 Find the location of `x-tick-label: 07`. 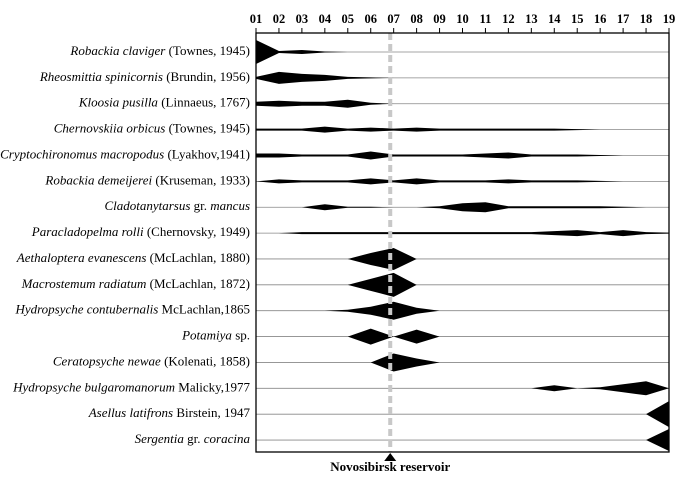

x-tick-label: 07 is located at coordinates (393, 19).